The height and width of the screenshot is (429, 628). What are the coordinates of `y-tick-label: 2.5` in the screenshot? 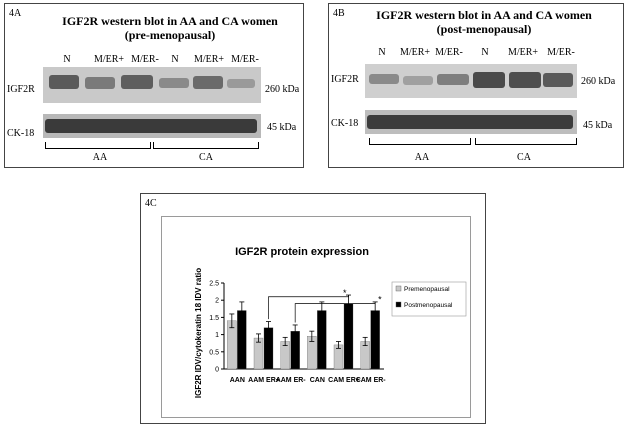 It's located at (214, 284).